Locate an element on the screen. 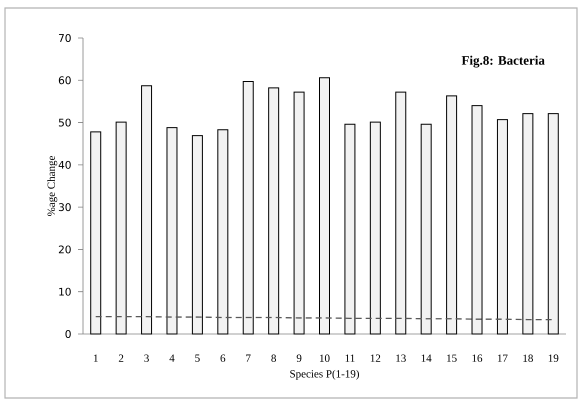 The image size is (579, 401). y-tick-label: 60 is located at coordinates (64, 80).